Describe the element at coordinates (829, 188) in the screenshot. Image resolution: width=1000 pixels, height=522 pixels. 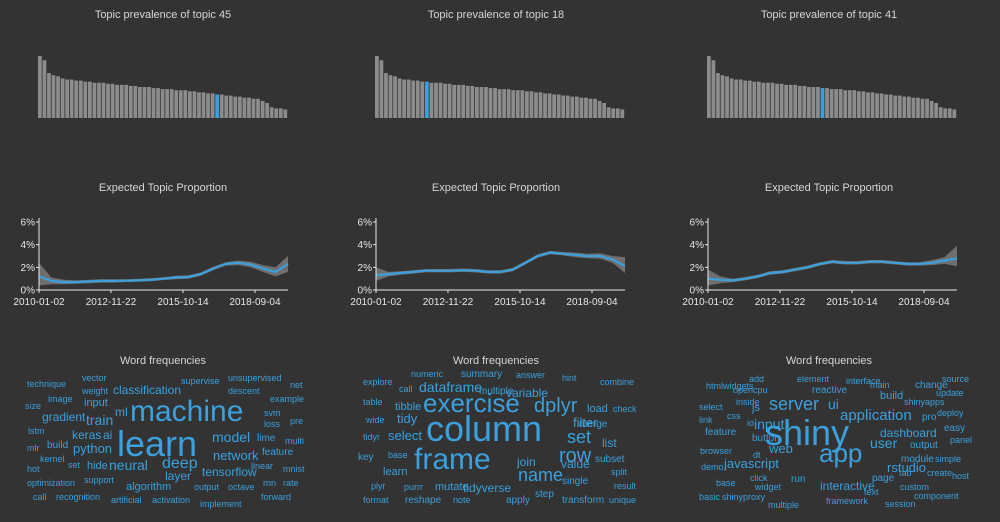
I see `topic-proportion-title: Expected Topic Proportion` at that location.